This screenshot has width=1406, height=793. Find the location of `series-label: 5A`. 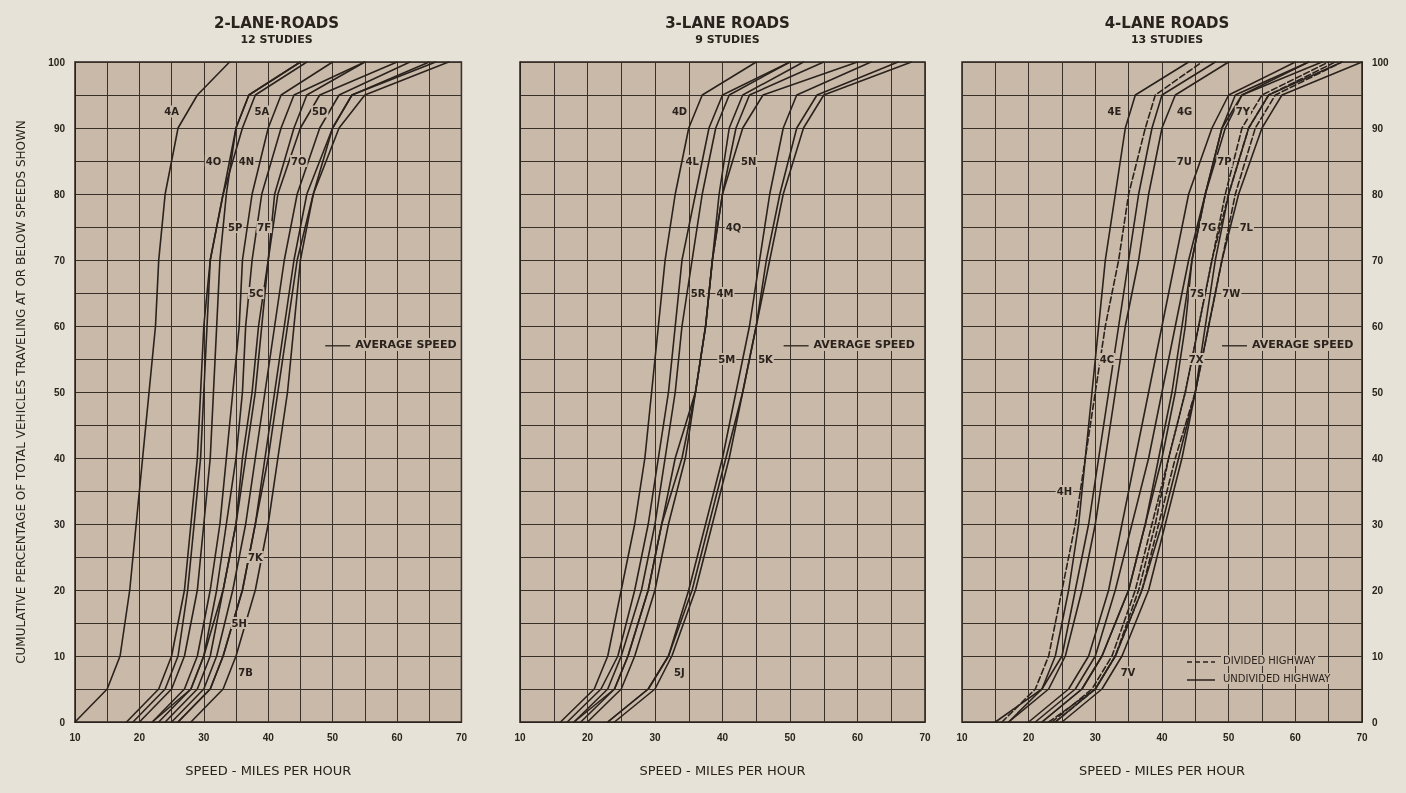

series-label: 5A is located at coordinates (262, 111).